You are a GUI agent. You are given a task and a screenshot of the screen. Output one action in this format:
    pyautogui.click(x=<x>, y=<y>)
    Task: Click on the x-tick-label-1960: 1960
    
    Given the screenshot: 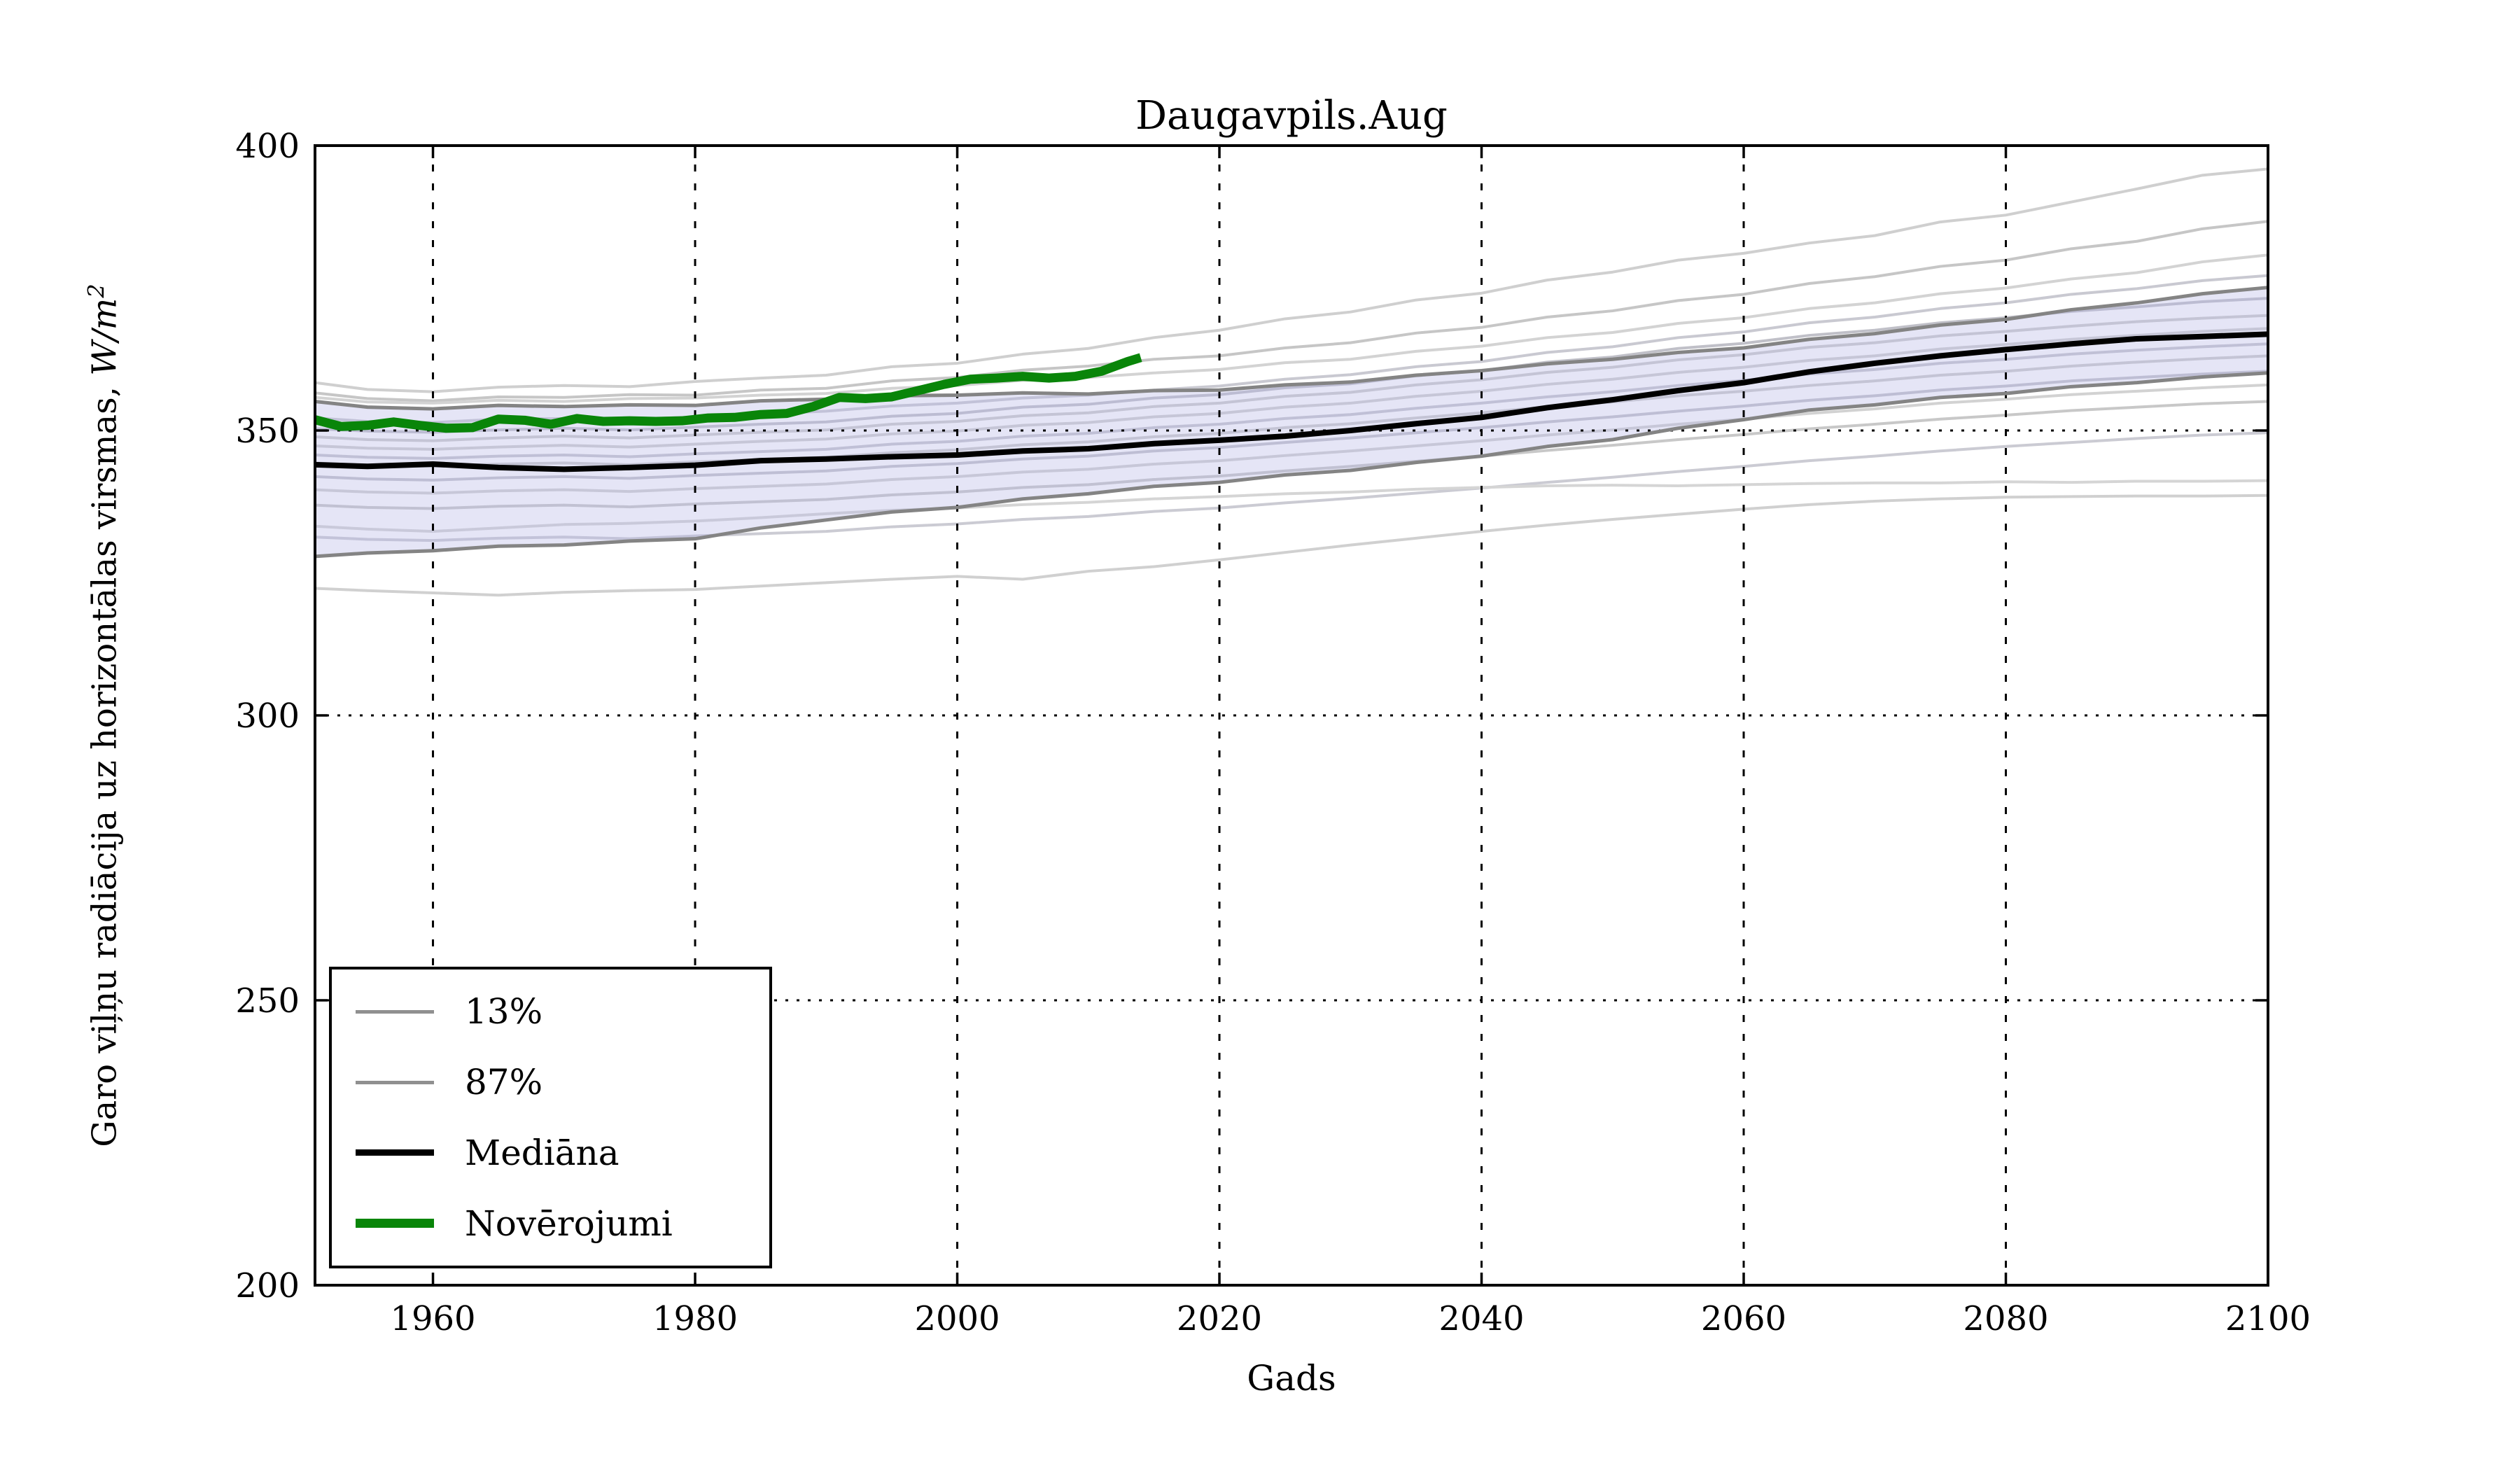 What is the action you would take?
    pyautogui.click(x=432, y=1318)
    